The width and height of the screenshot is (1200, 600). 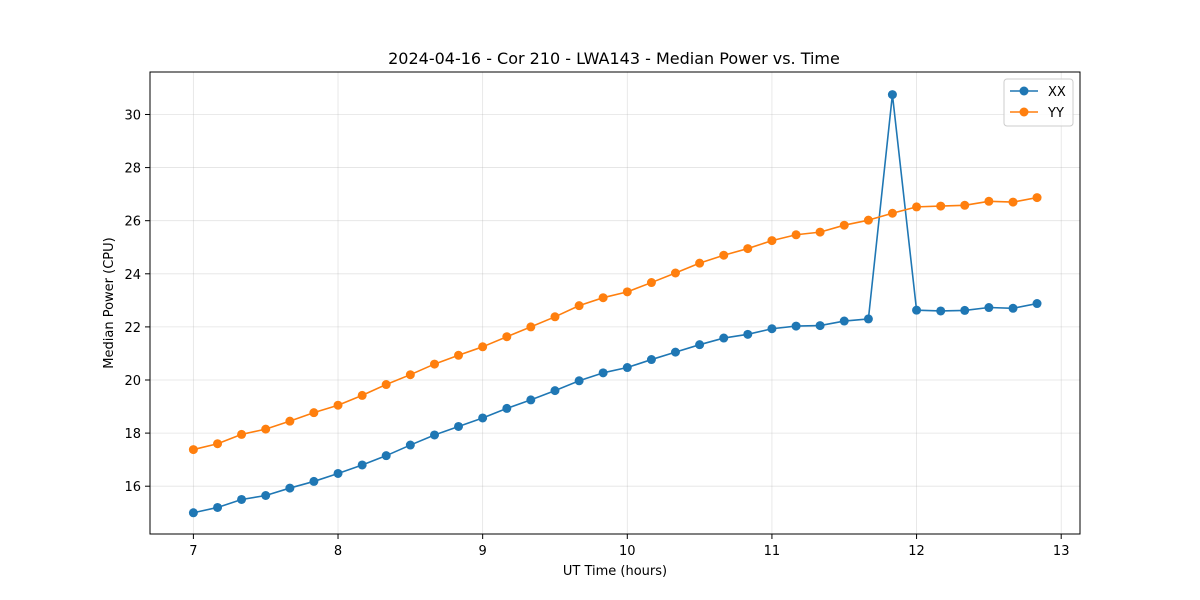 What do you see at coordinates (132, 222) in the screenshot?
I see `y-tick-label: 26` at bounding box center [132, 222].